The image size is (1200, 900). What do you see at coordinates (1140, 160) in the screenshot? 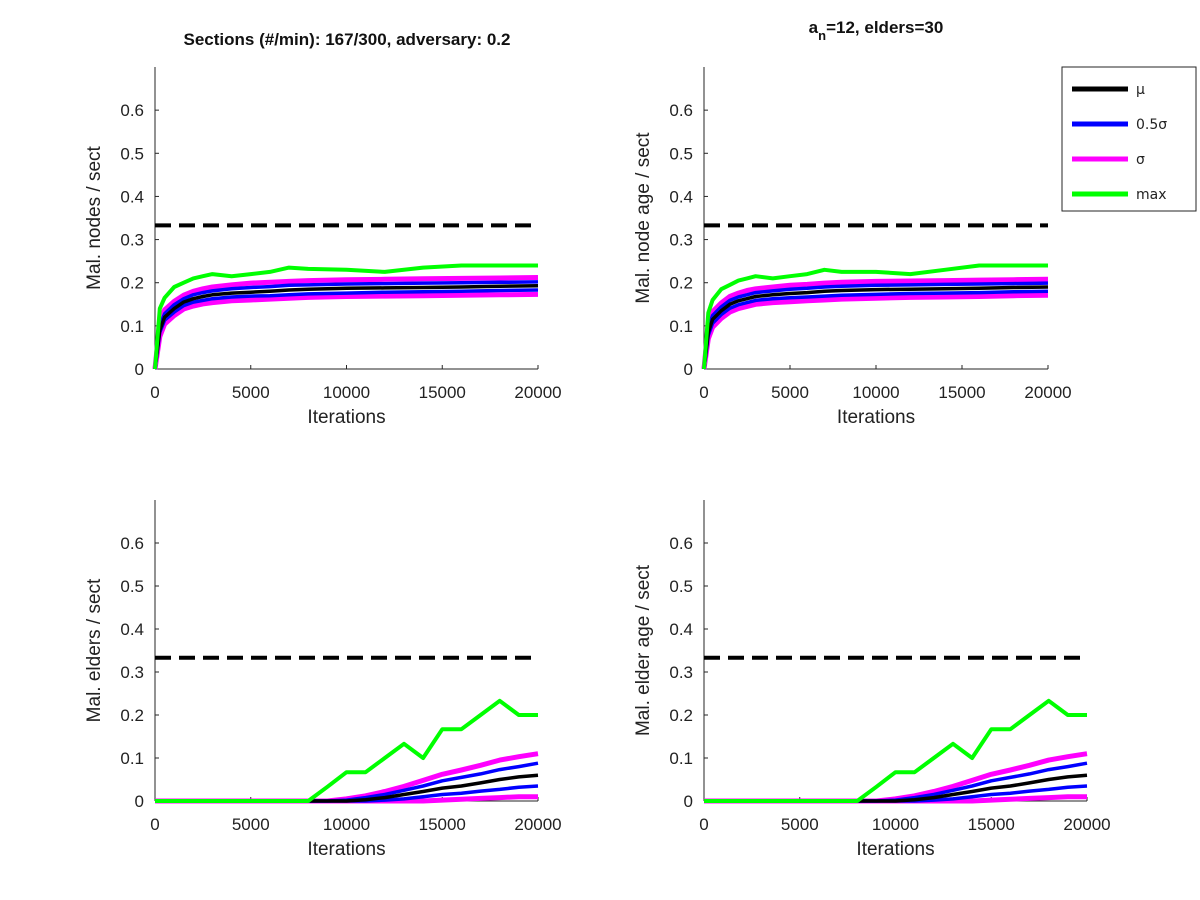
I see `legend-label: σ` at bounding box center [1140, 160].